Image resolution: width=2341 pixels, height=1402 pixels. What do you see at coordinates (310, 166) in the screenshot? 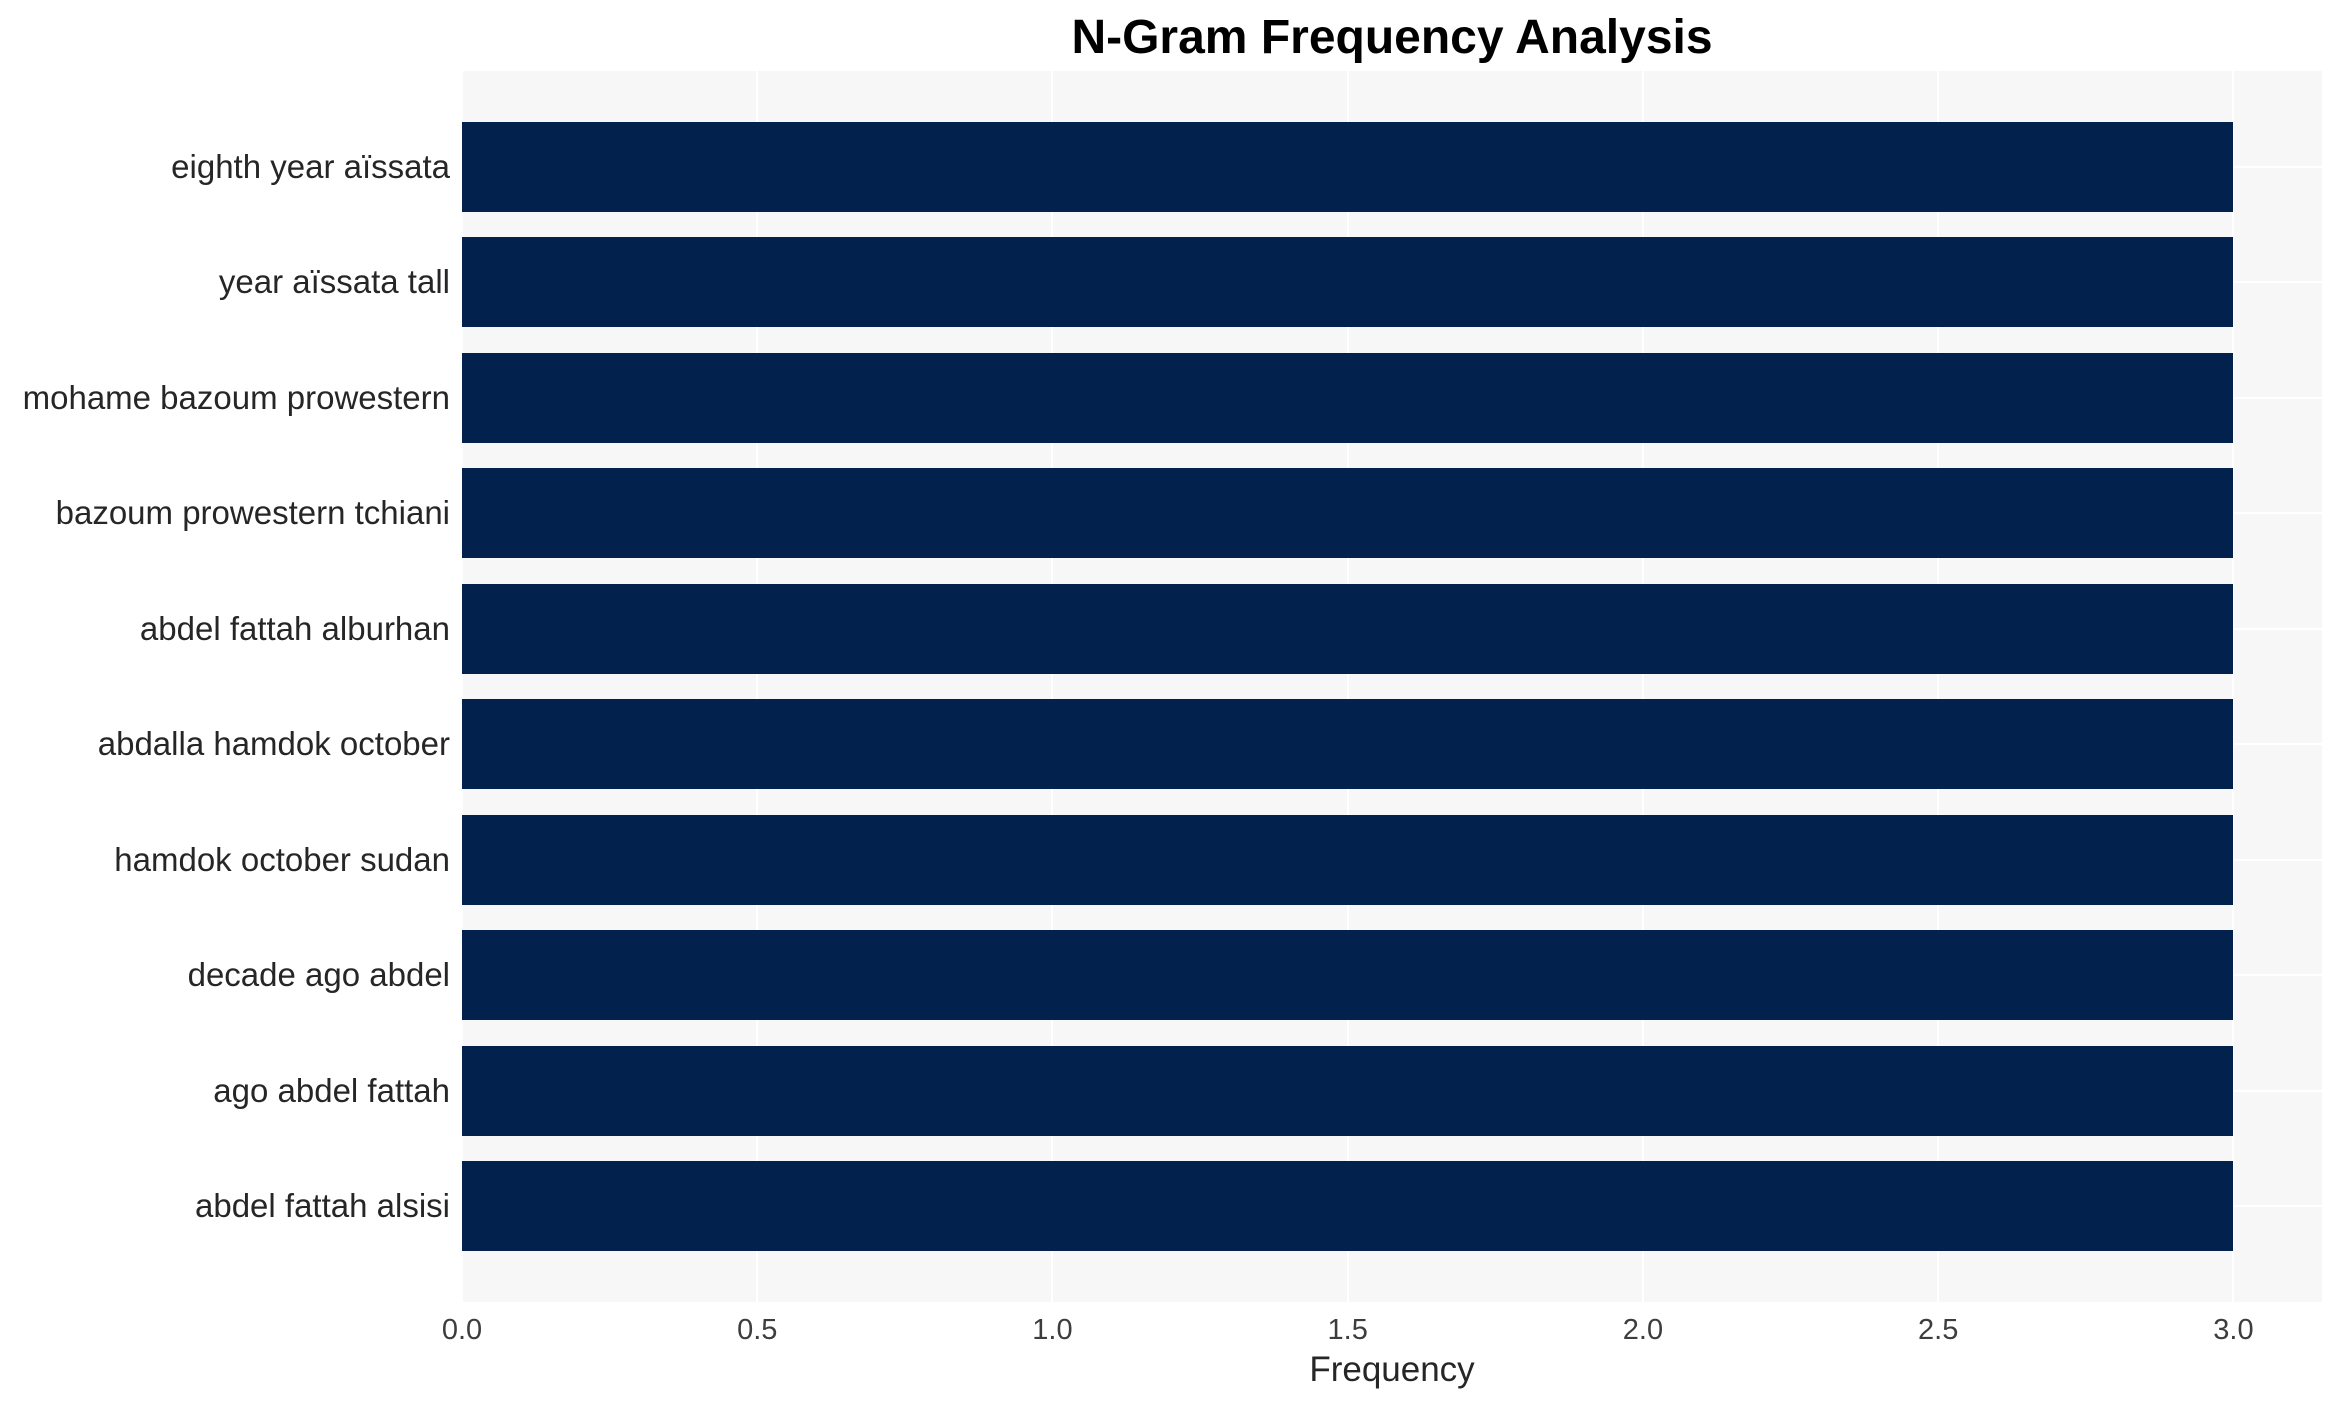
I see `y-axis-label: eighth year aïssata` at bounding box center [310, 166].